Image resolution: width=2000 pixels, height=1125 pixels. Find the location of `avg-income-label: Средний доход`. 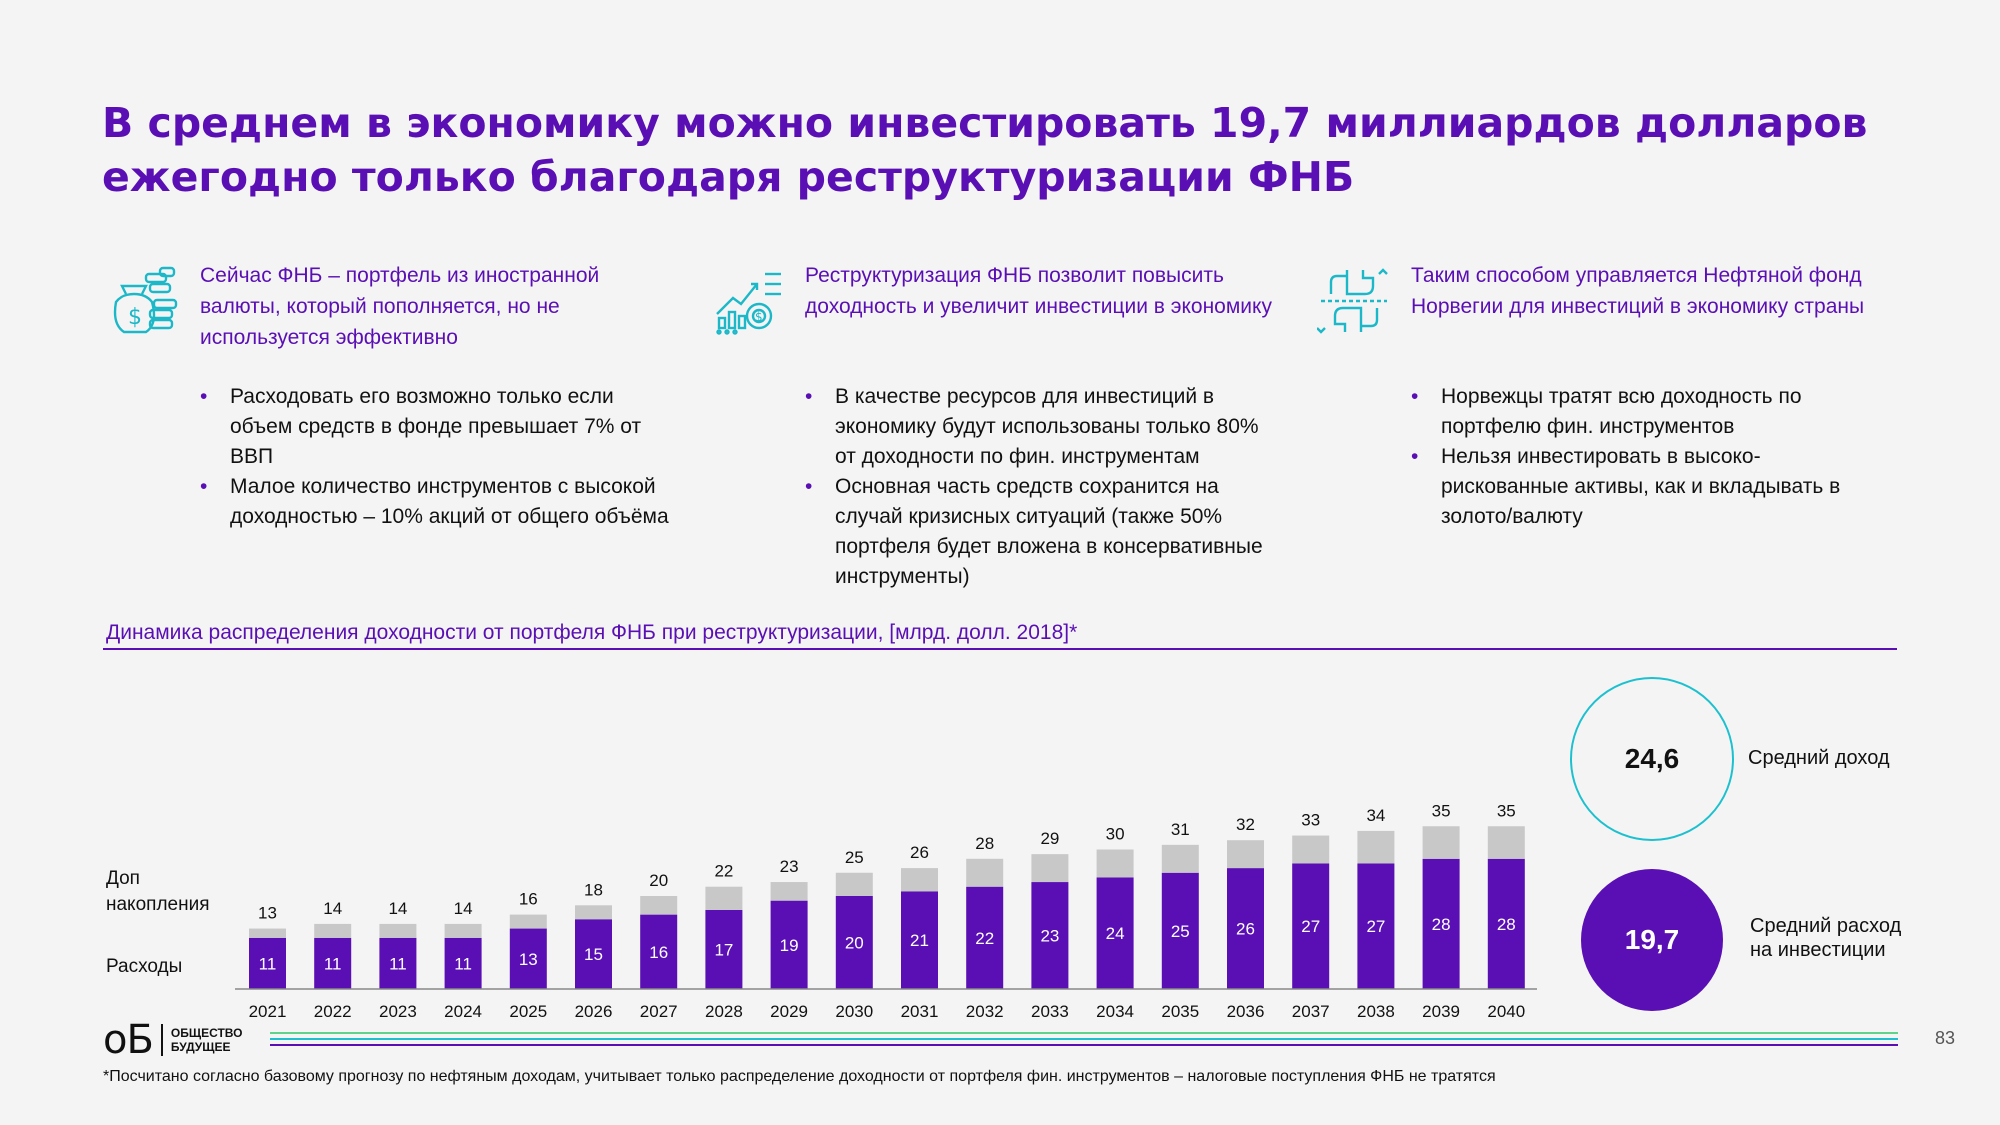

avg-income-label: Средний доход is located at coordinates (1819, 758).